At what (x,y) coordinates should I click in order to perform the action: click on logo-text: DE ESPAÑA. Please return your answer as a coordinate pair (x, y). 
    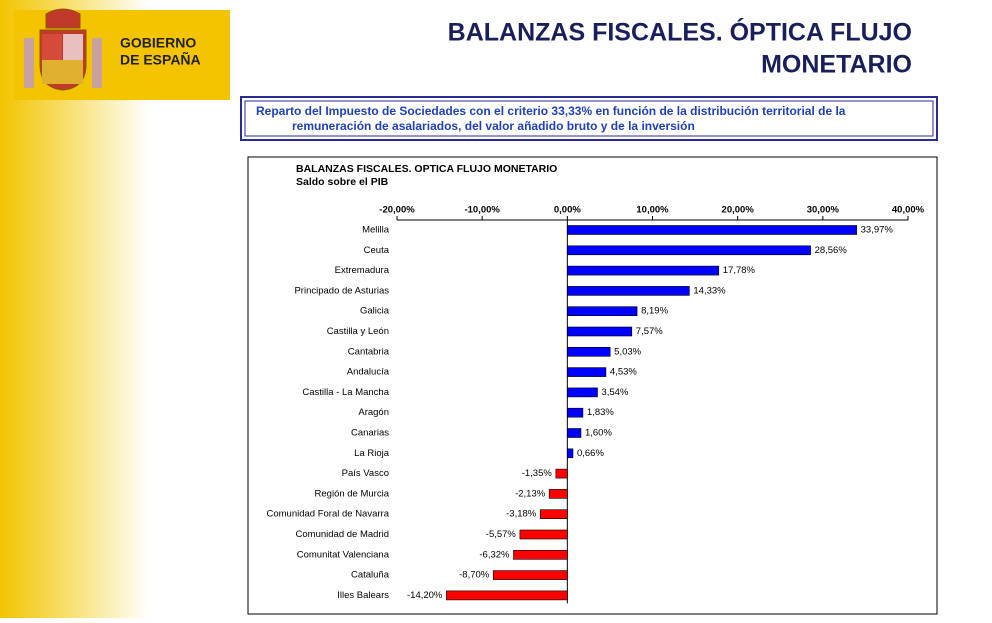
    Looking at the image, I should click on (160, 59).